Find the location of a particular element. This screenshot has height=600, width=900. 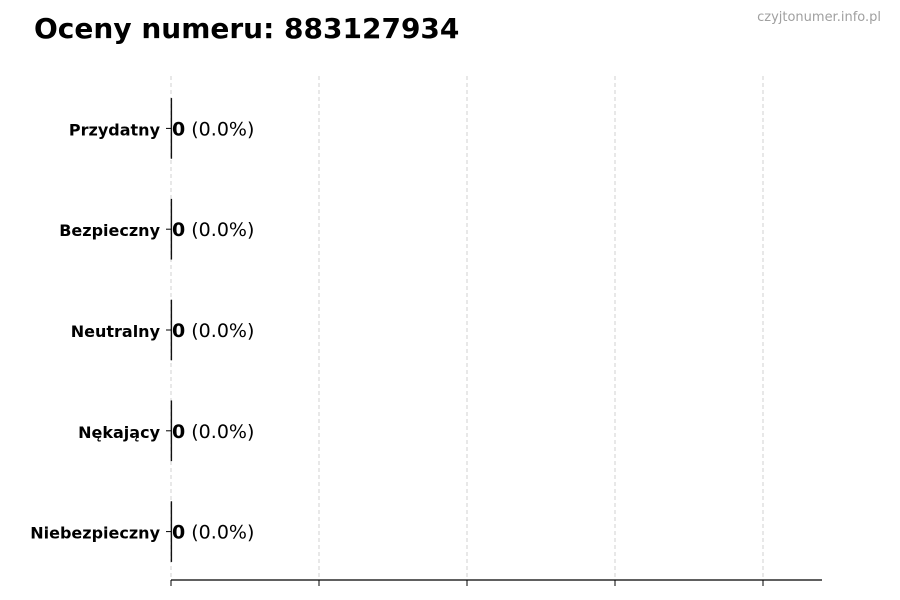

watermark: czyjtonumer.info.pl is located at coordinates (819, 17).